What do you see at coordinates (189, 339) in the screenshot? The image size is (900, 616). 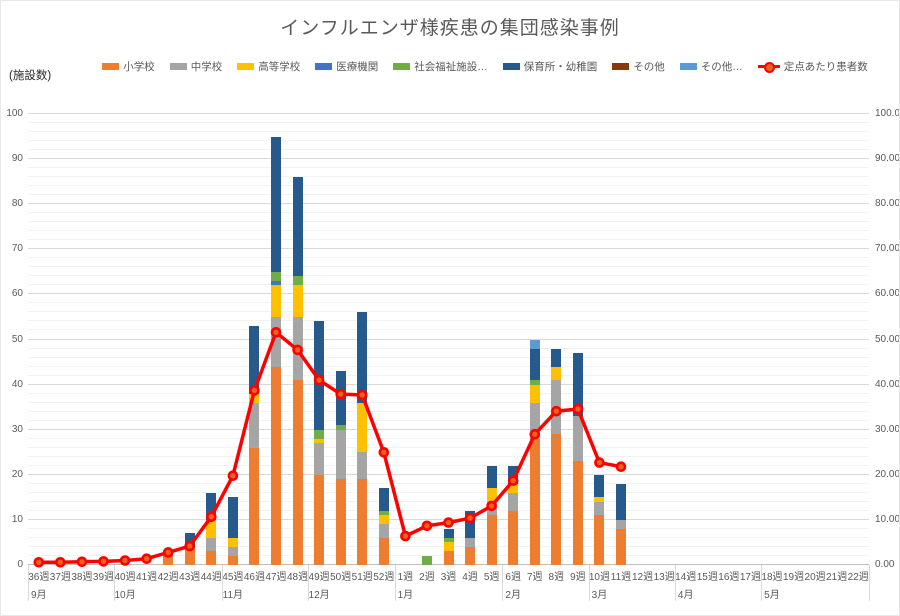 I see `bar-43週` at bounding box center [189, 339].